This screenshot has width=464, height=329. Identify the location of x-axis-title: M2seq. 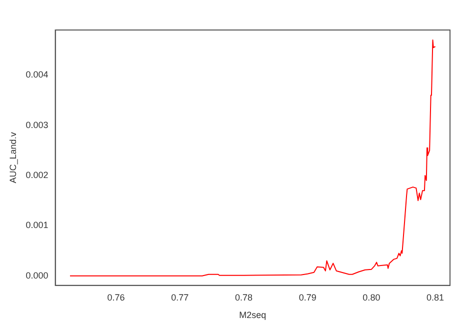
(252, 315).